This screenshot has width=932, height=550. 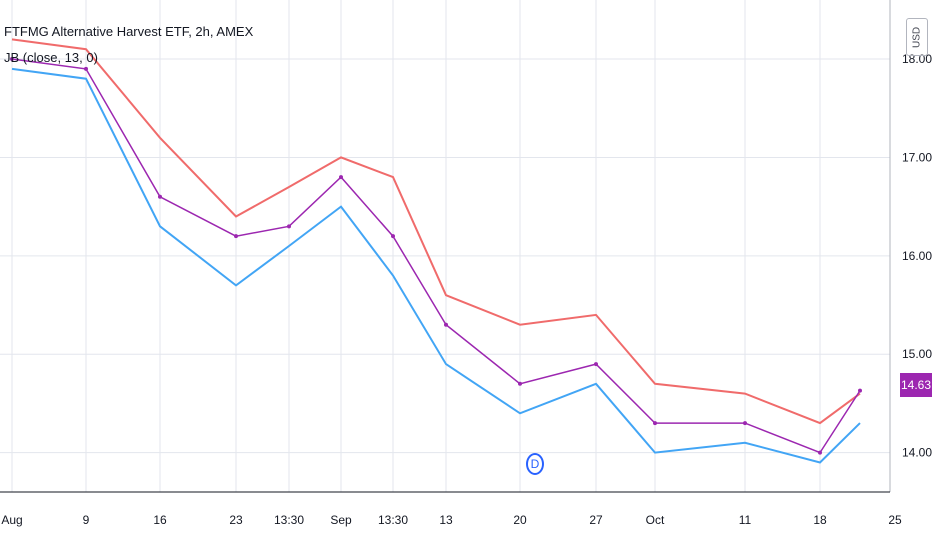 What do you see at coordinates (535, 464) in the screenshot?
I see `dividend-marker-icon: D` at bounding box center [535, 464].